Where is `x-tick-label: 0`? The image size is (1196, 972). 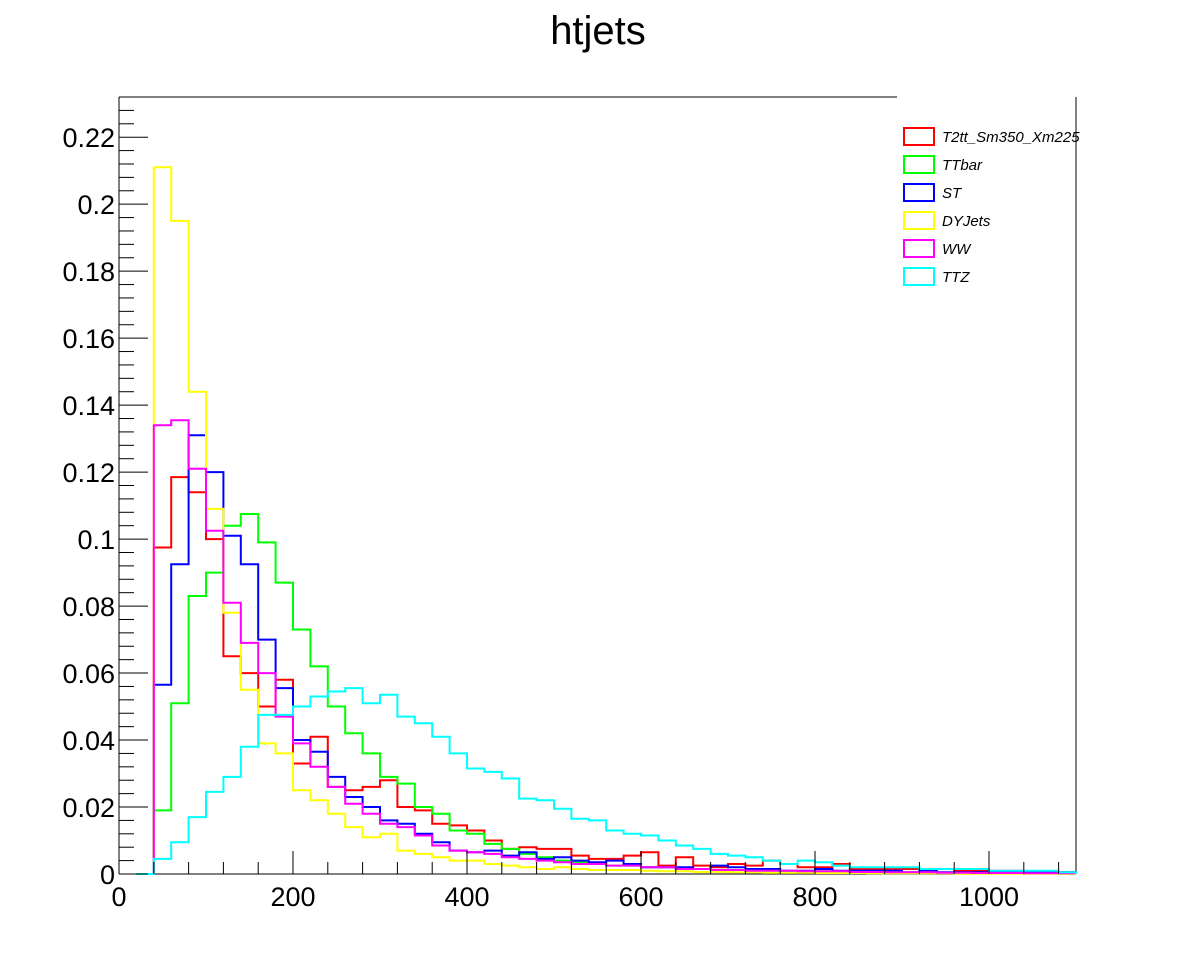 x-tick-label: 0 is located at coordinates (118, 897).